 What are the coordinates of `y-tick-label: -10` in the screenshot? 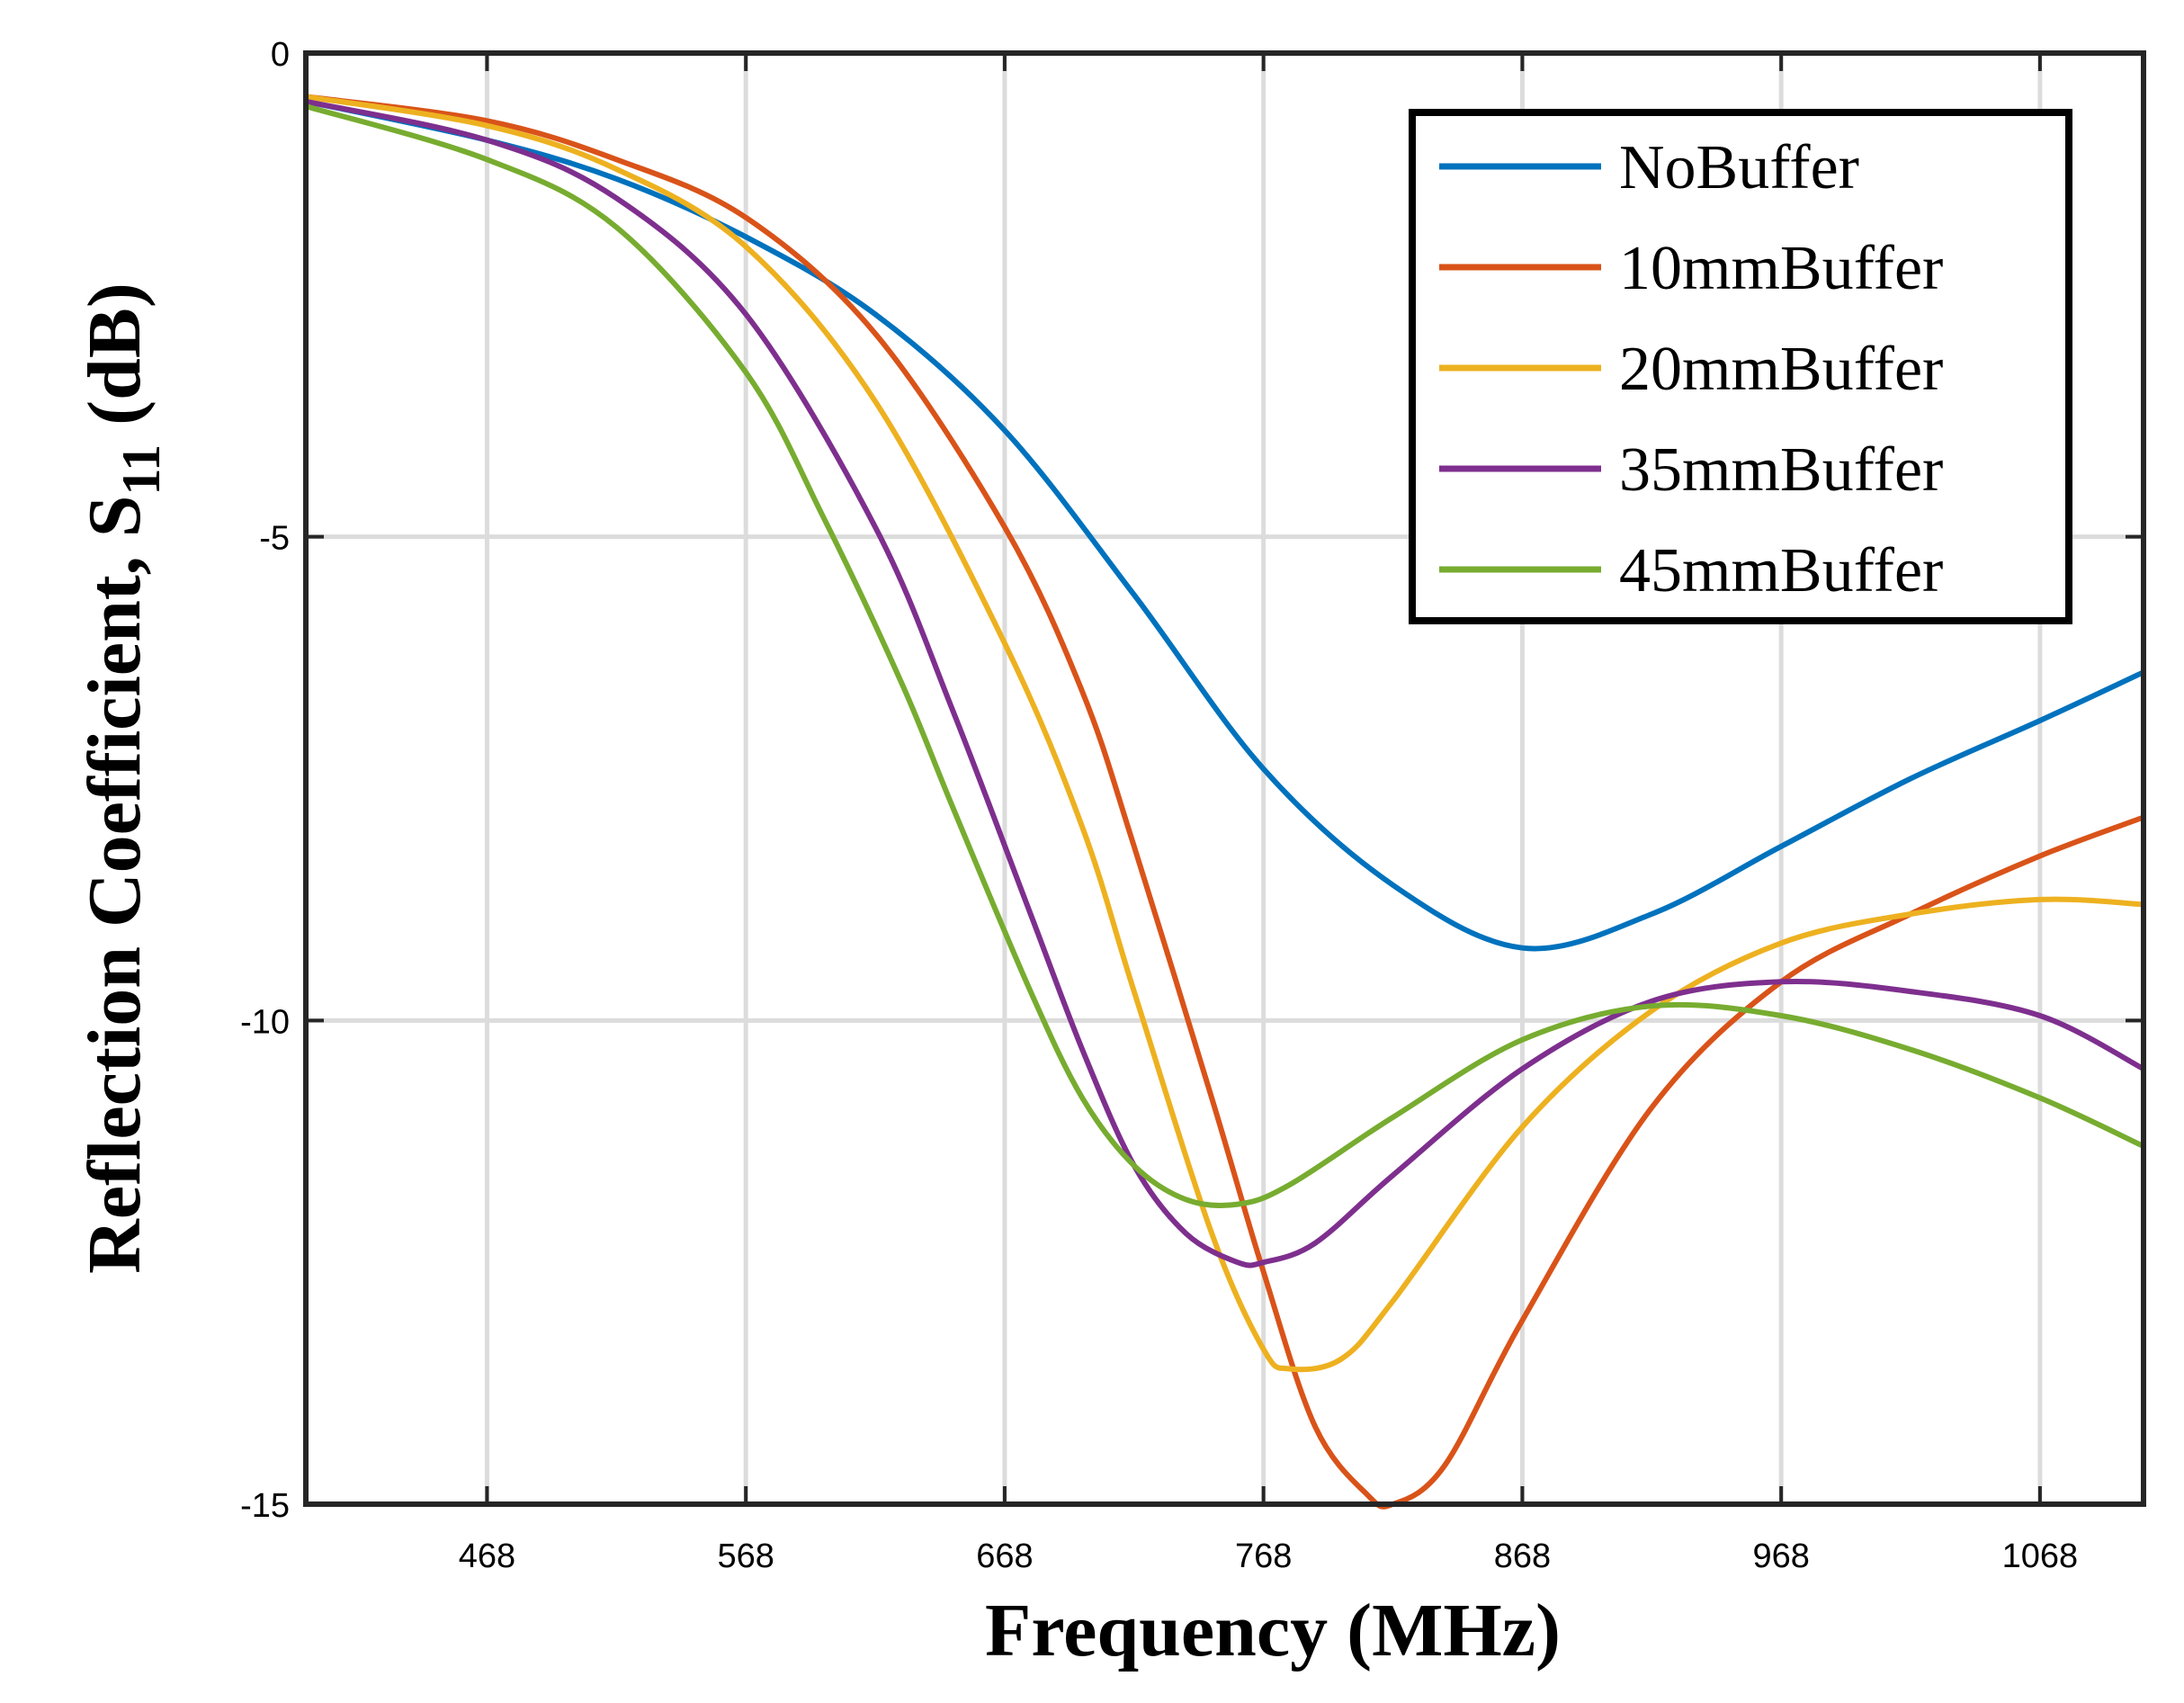 It's located at (265, 1022).